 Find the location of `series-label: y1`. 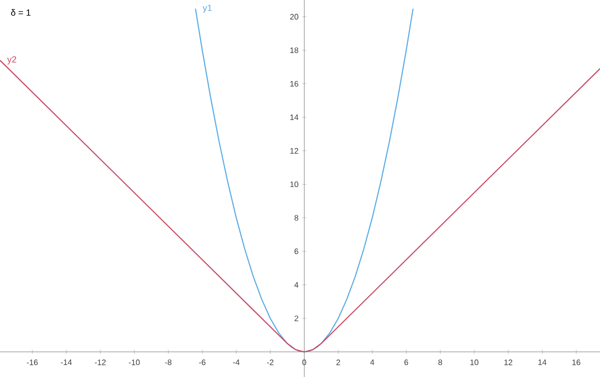

series-label: y1 is located at coordinates (207, 8).